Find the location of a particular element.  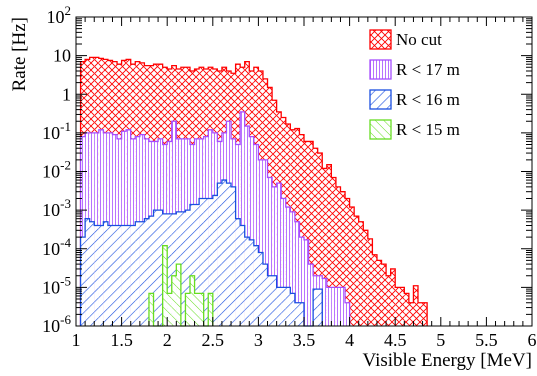

x-tick-label: 3 is located at coordinates (258, 340).